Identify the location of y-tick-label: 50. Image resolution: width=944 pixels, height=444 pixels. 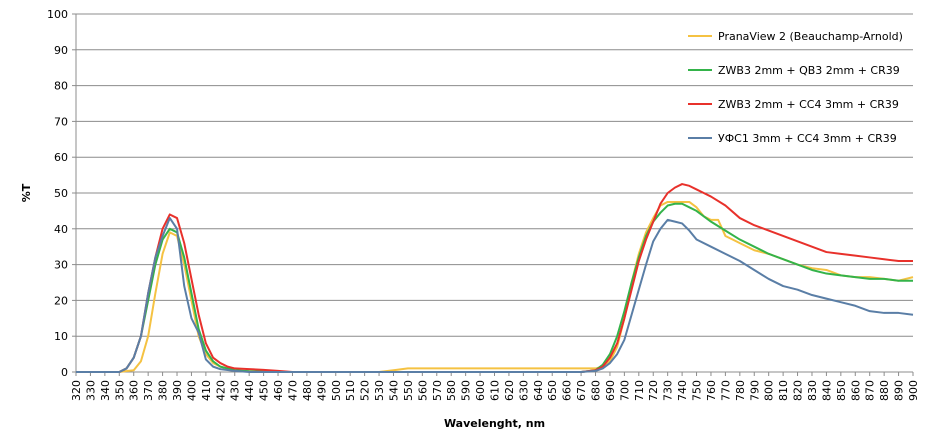
(61, 193).